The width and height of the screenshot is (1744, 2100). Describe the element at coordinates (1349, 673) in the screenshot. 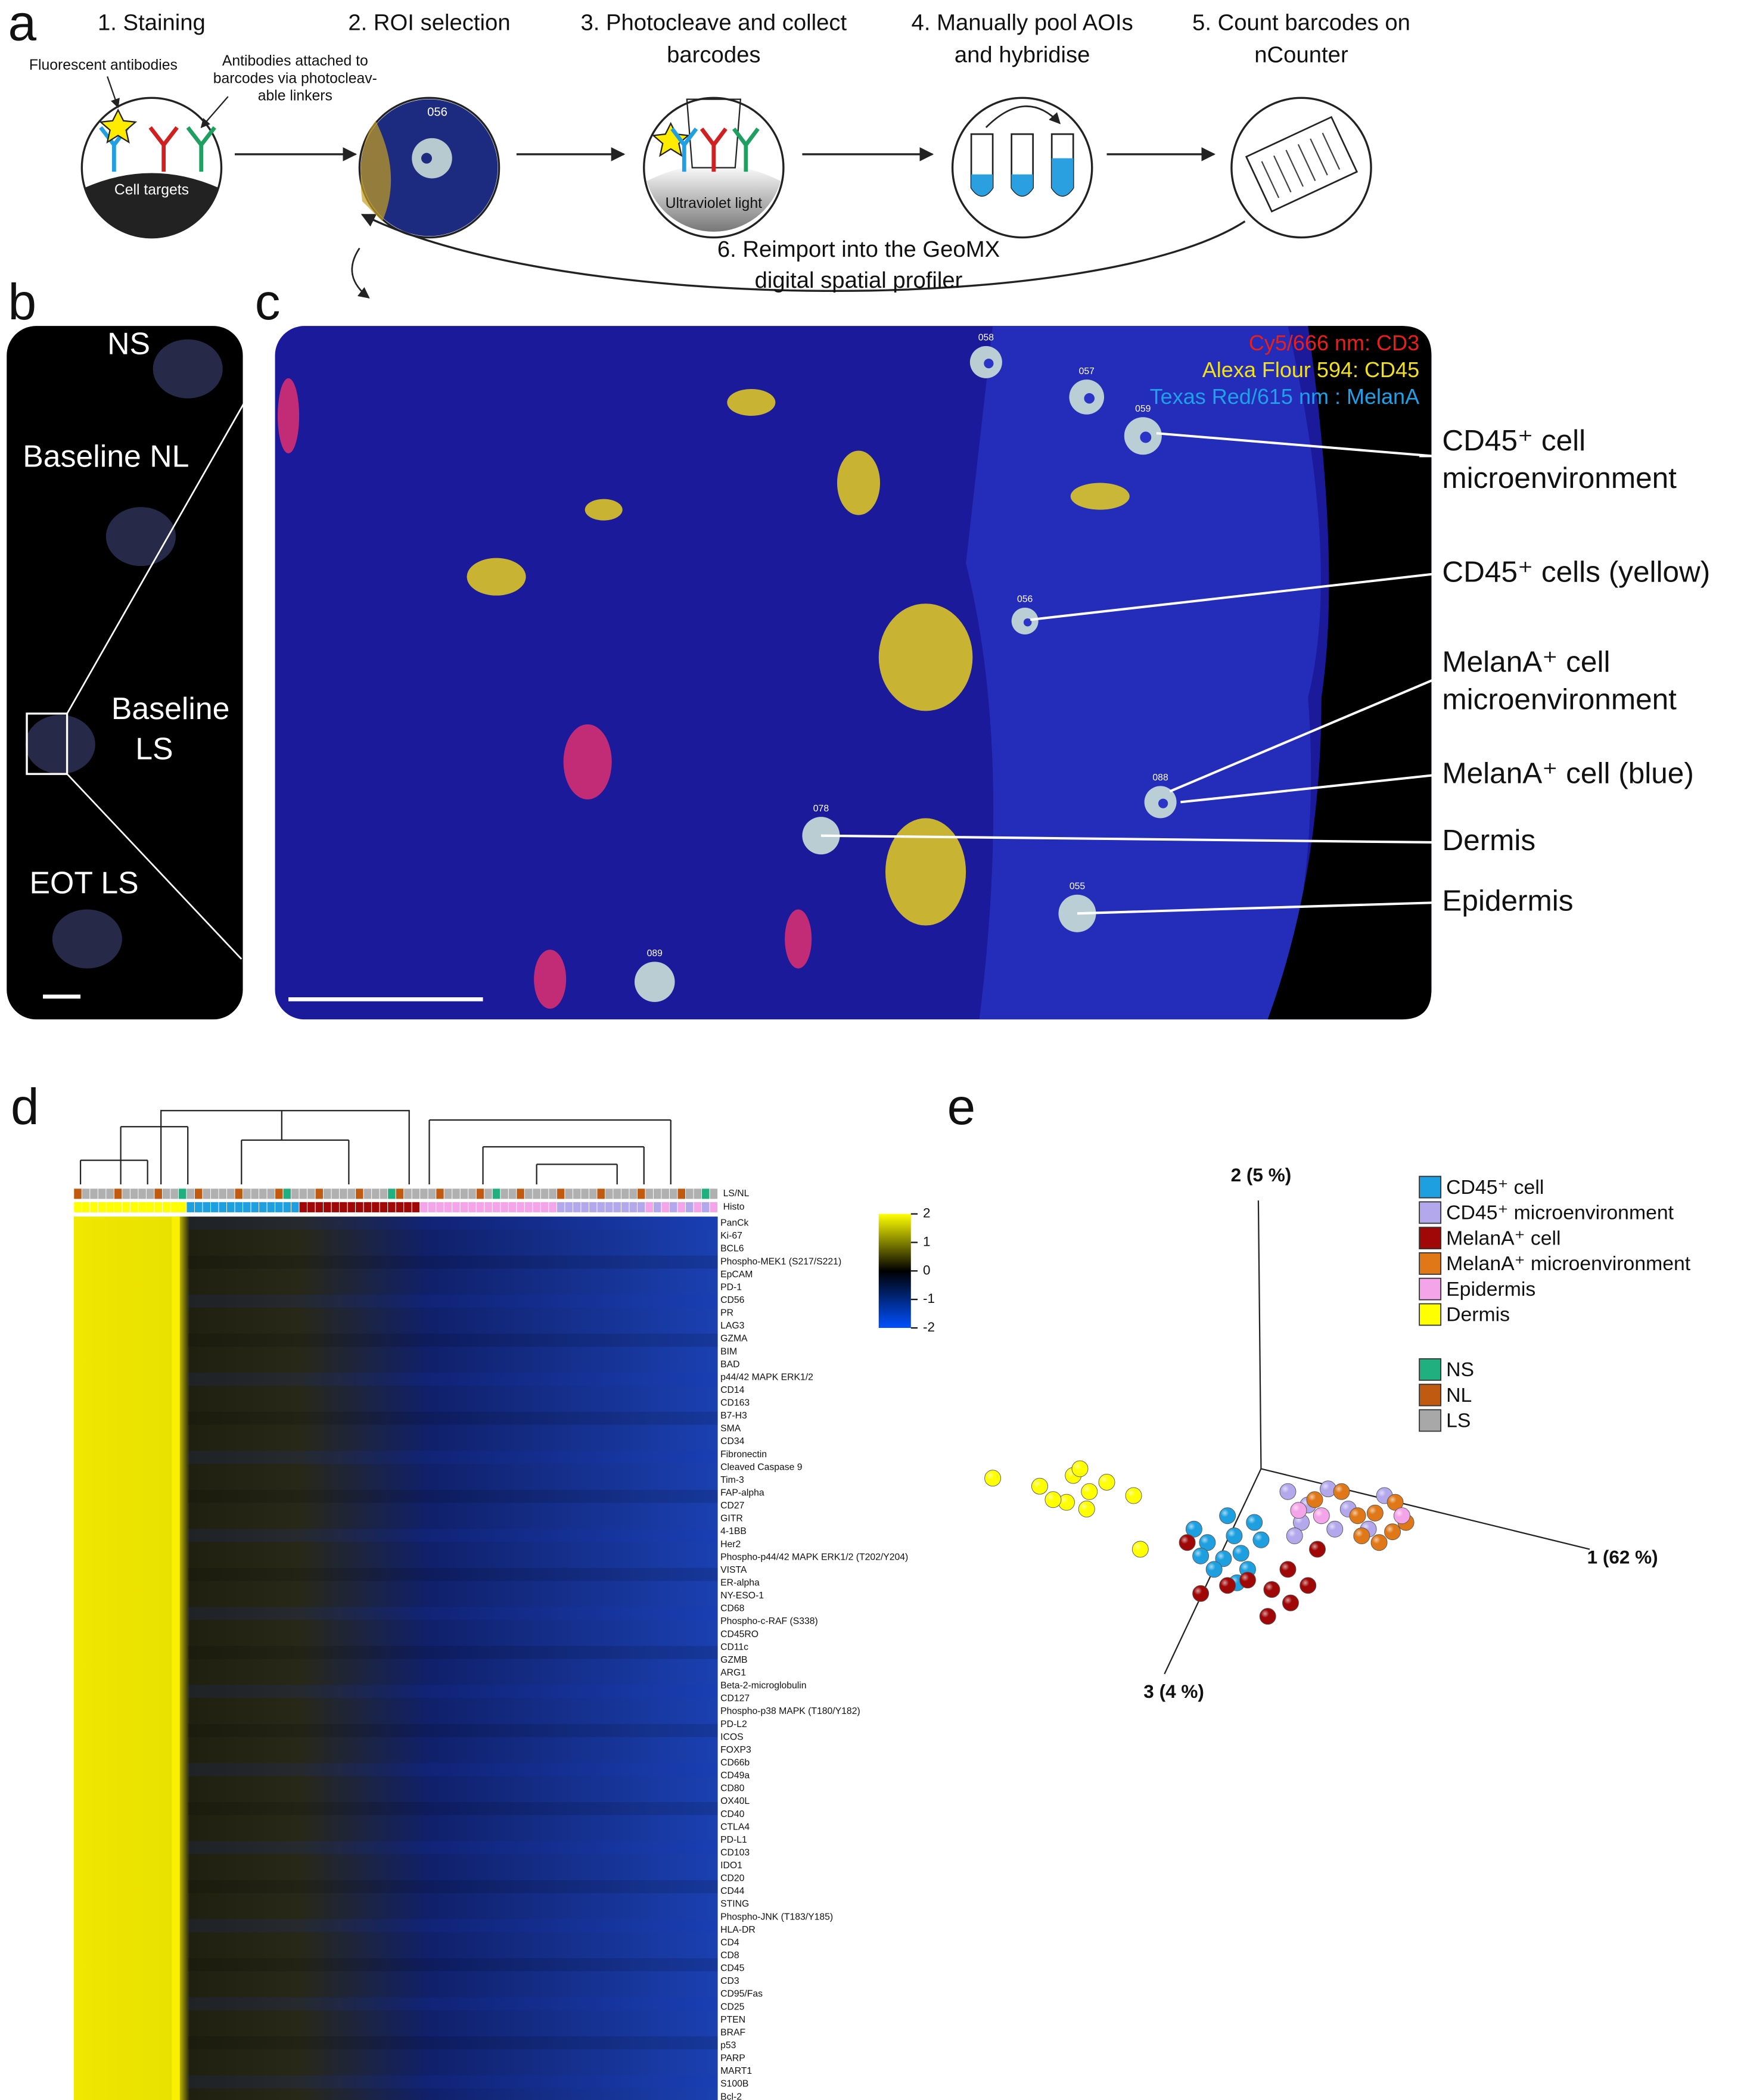

I see `outside` at that location.